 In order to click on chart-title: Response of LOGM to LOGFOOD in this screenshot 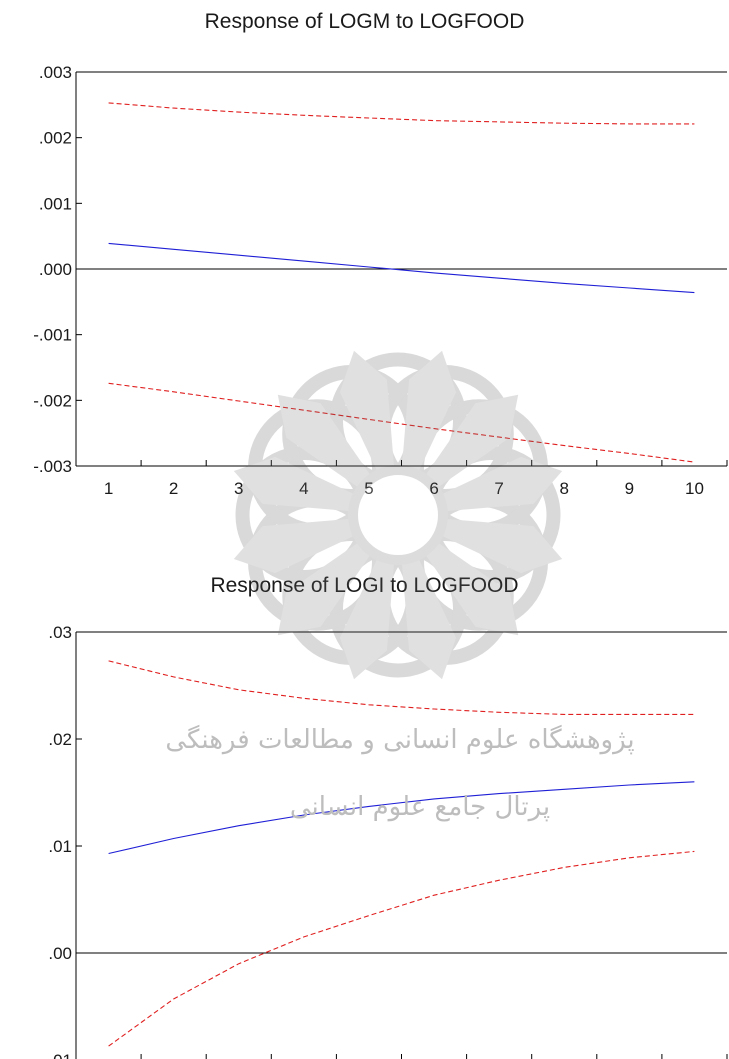, I will do `click(364, 21)`.